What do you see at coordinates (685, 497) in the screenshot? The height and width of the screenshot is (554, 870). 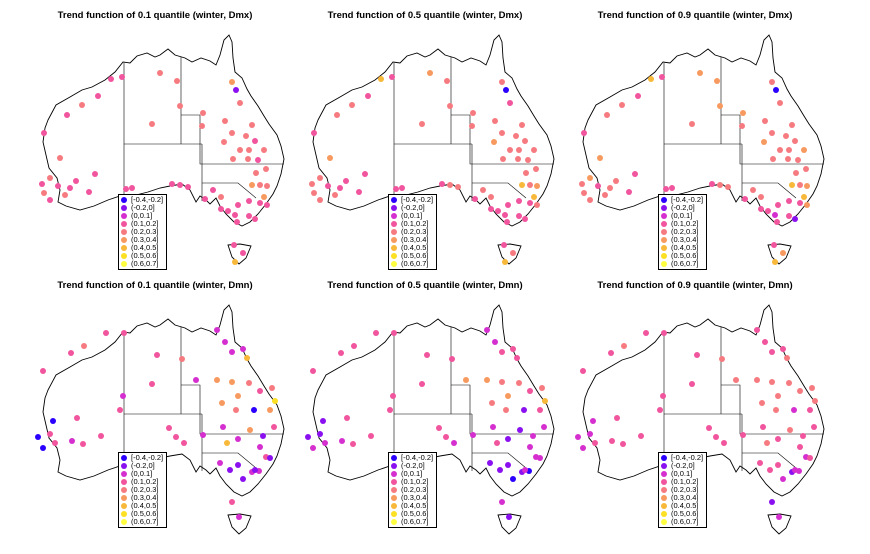 I see `legend-label: (0.3,0.4]` at bounding box center [685, 497].